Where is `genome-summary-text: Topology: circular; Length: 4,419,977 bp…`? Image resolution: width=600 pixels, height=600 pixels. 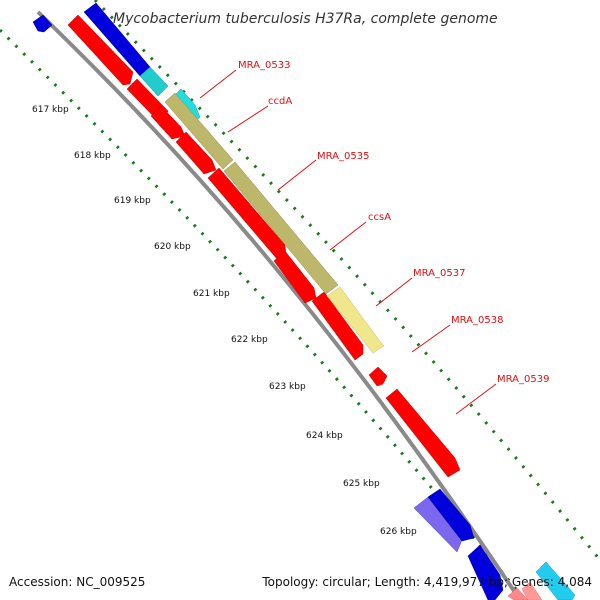 genome-summary-text: Topology: circular; Length: 4,419,977 bp… is located at coordinates (426, 582).